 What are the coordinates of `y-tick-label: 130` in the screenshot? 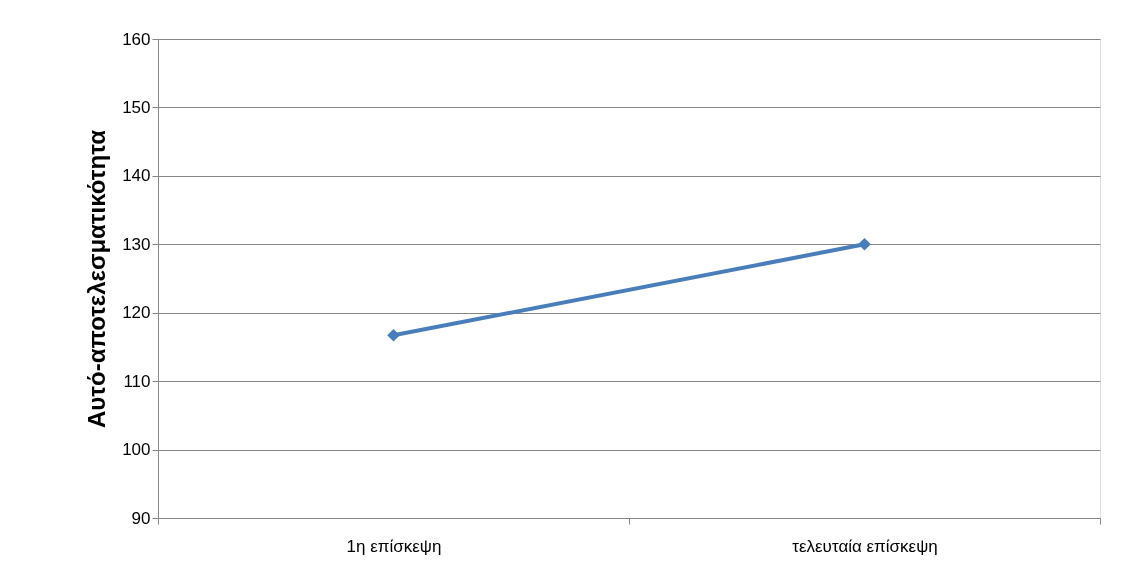 It's located at (136, 244).